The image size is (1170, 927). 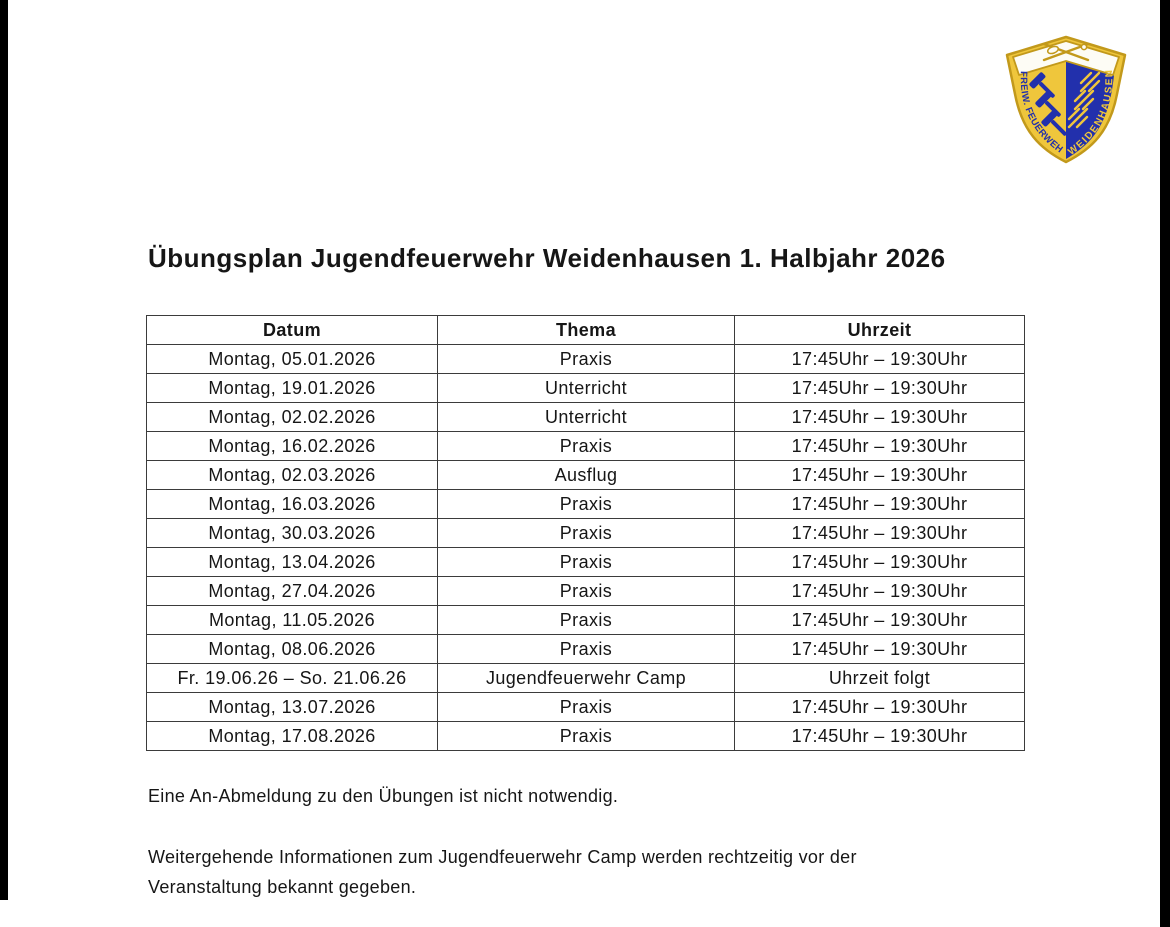 I want to click on table-cell: Montag, 16.03.2026, so click(x=292, y=504).